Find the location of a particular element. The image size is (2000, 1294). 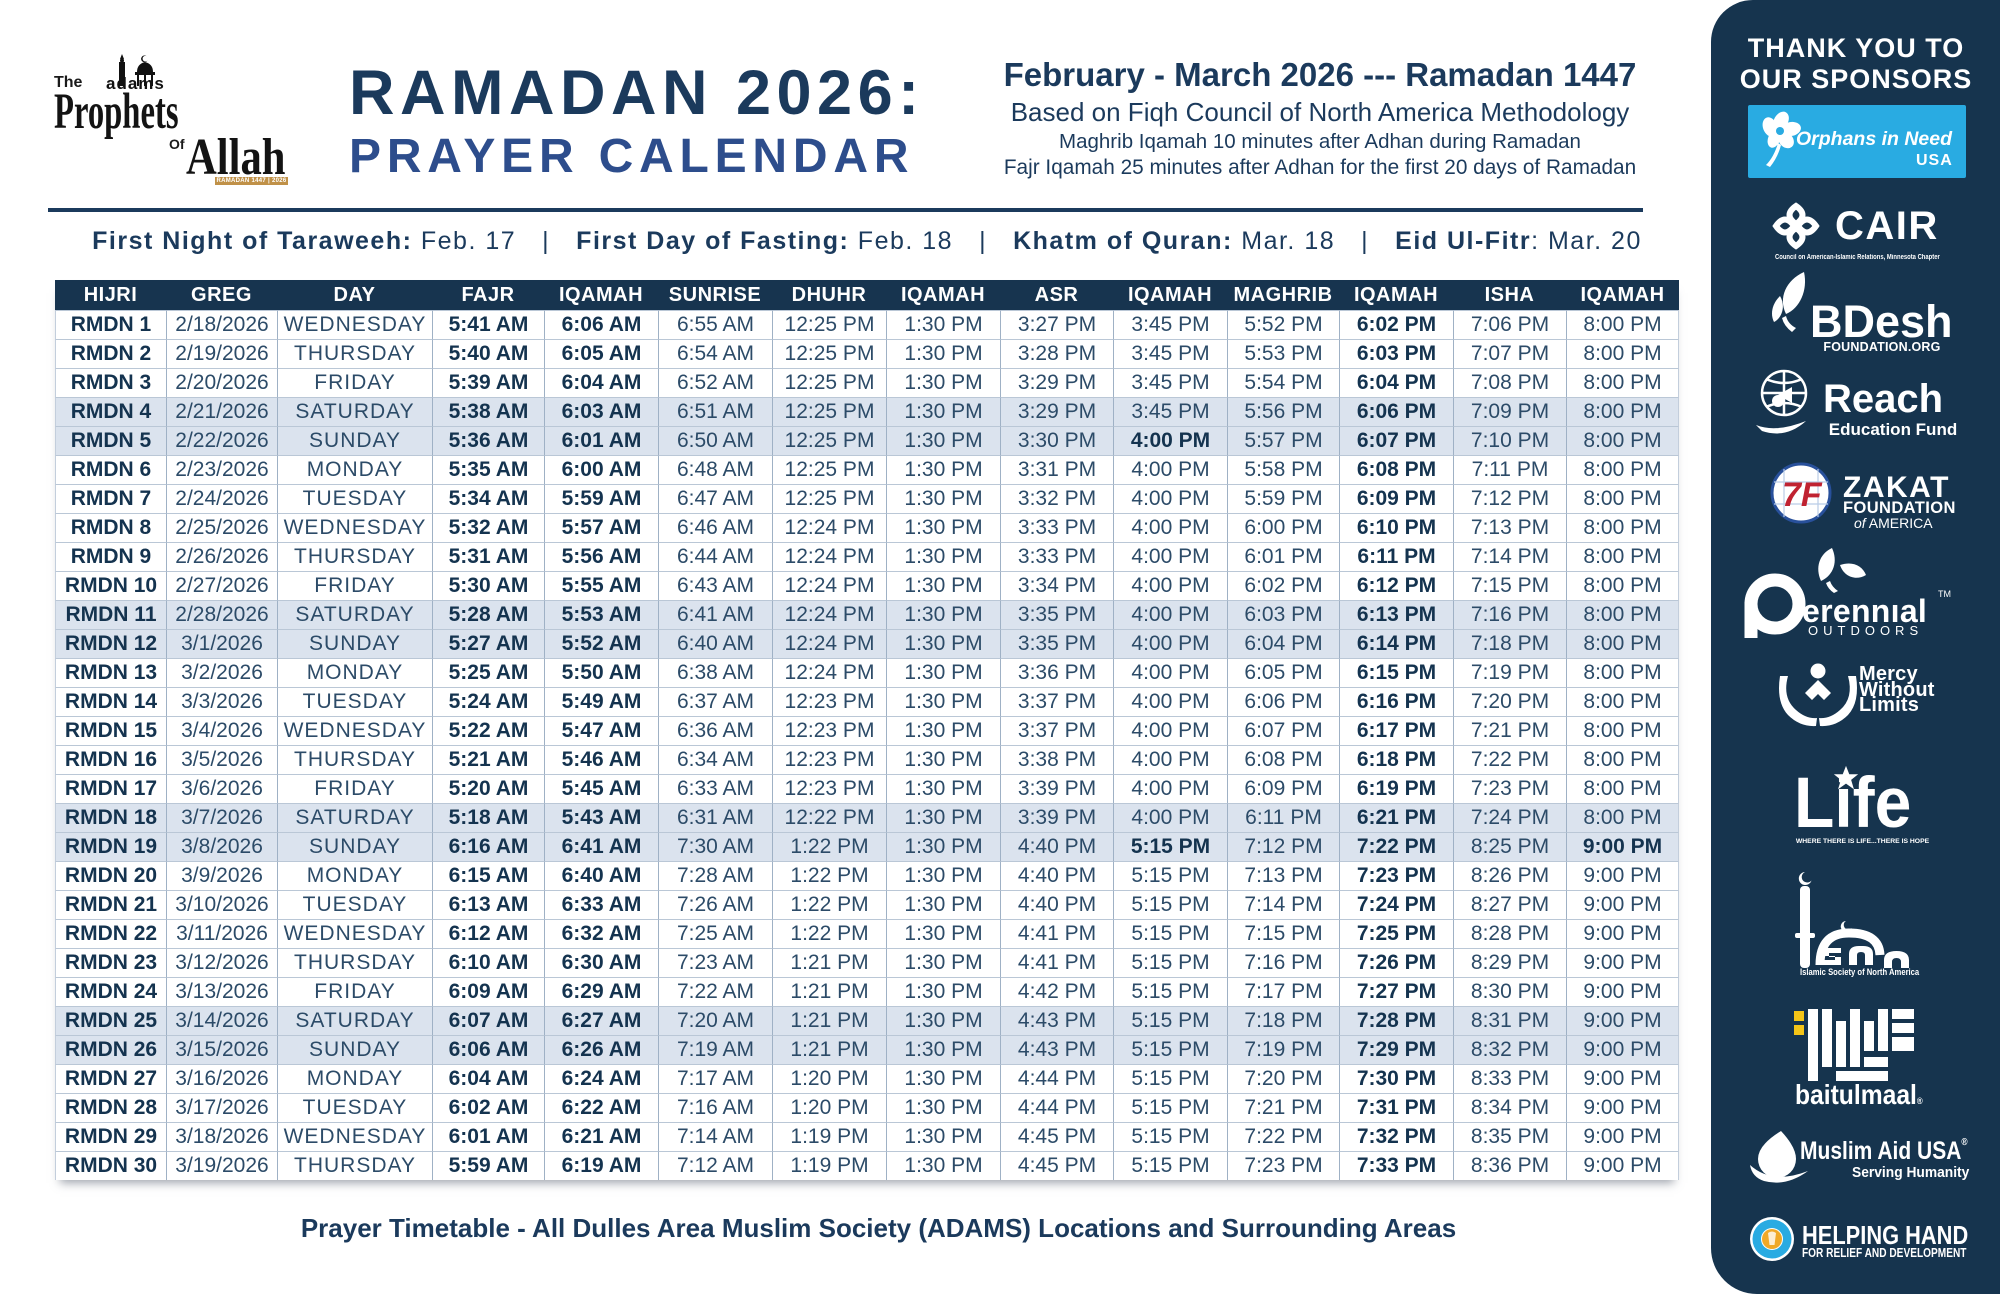

svg-text: TM is located at coordinates (1944, 594).